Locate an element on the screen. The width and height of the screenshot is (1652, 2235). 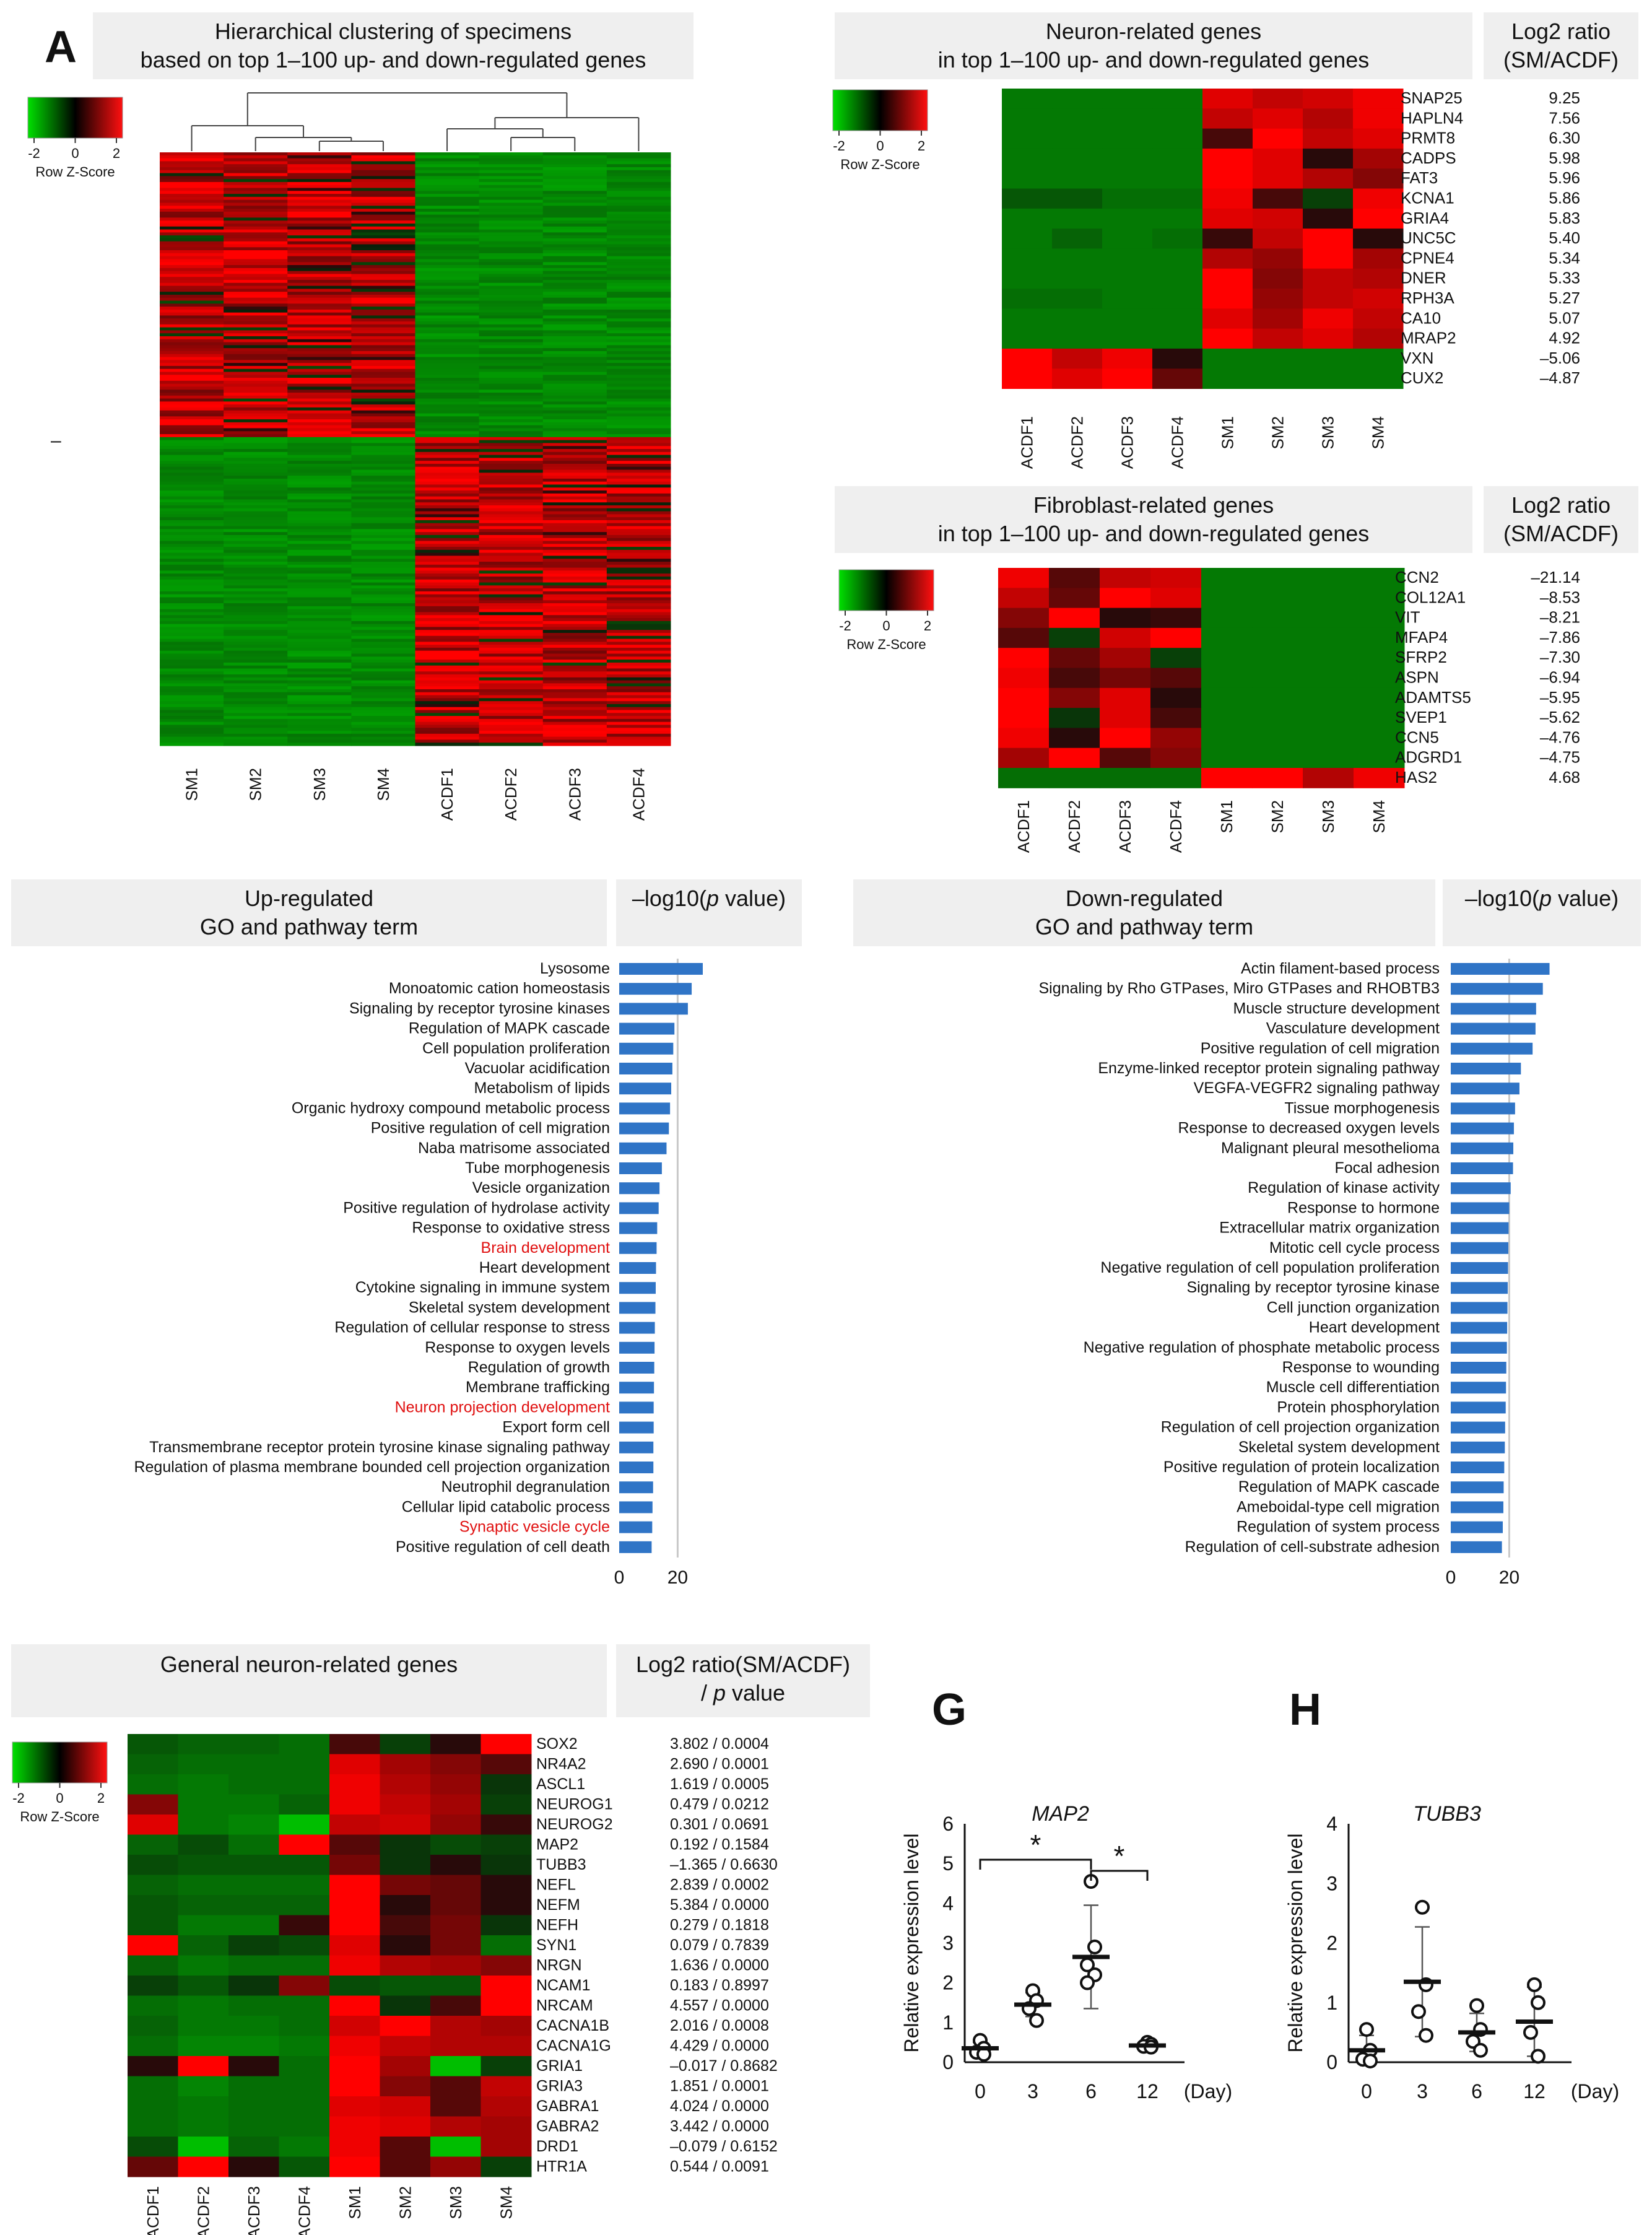
b-log2-value: 5.83 is located at coordinates (1564, 218).